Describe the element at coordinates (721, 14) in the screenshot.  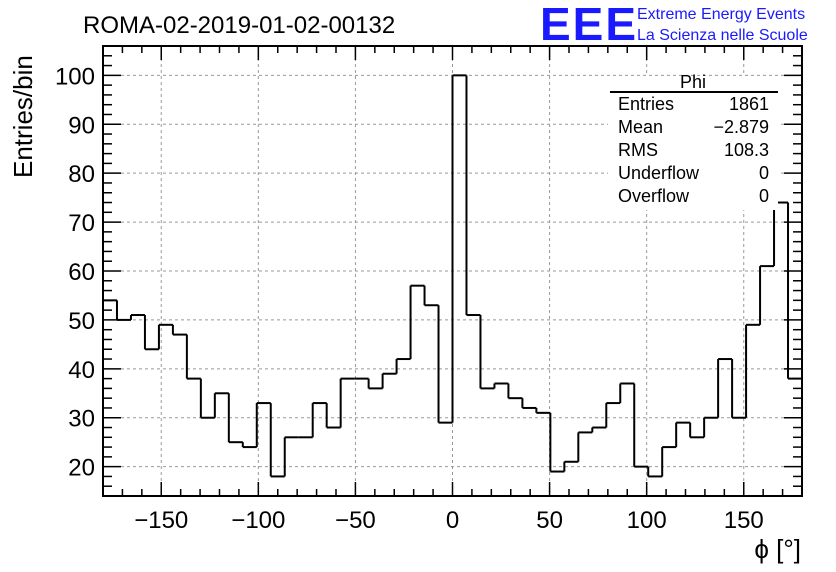
I see `logo-line-1: Extreme Energy Events` at that location.